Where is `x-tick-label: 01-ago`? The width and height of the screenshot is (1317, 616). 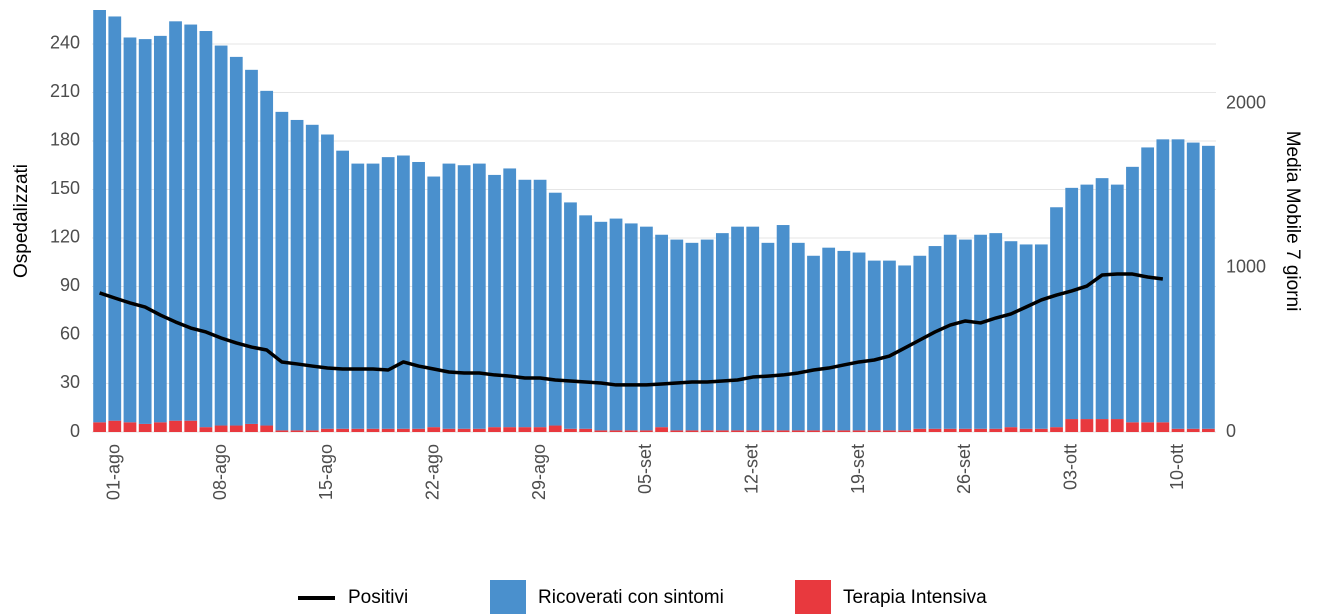
x-tick-label: 01-ago is located at coordinates (114, 472).